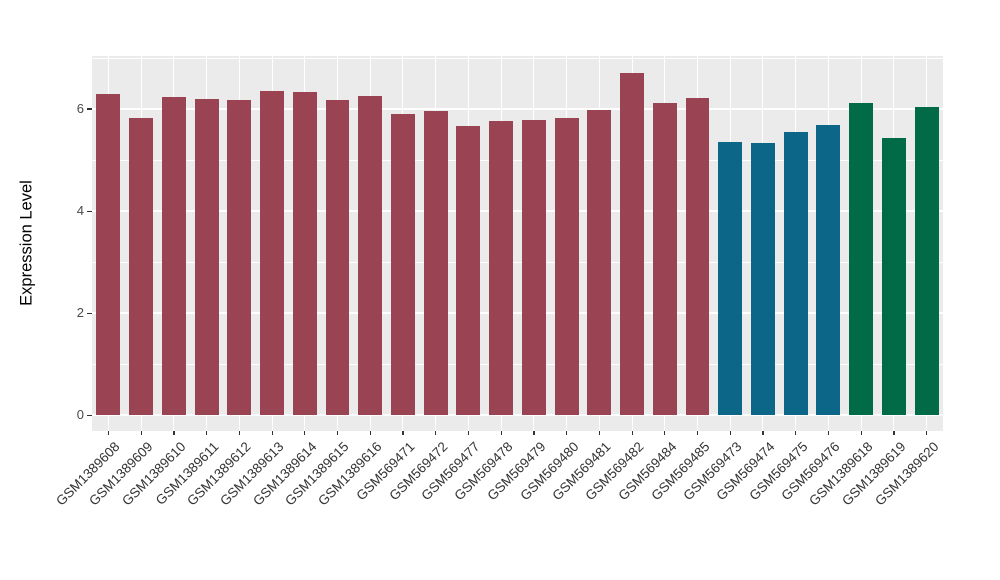 The image size is (1000, 580). What do you see at coordinates (370, 433) in the screenshot?
I see `x-tick-mark-GSM1389616` at bounding box center [370, 433].